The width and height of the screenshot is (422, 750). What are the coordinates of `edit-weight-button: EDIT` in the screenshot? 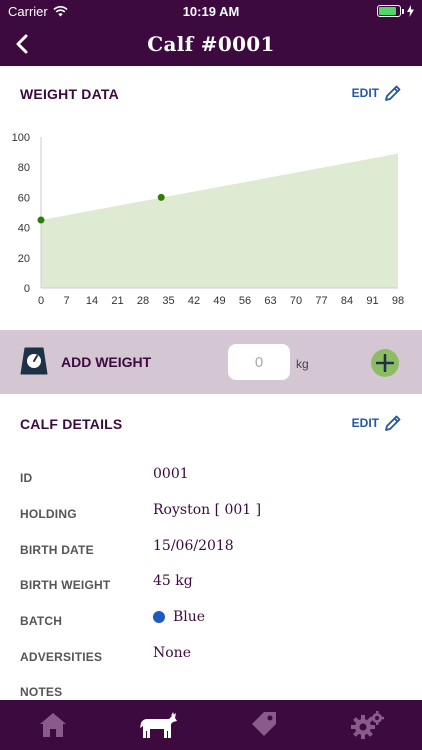 It's located at (377, 93).